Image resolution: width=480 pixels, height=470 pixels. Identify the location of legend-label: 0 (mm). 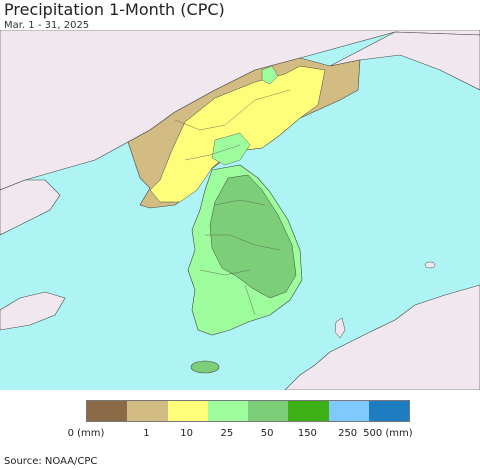
(86, 433).